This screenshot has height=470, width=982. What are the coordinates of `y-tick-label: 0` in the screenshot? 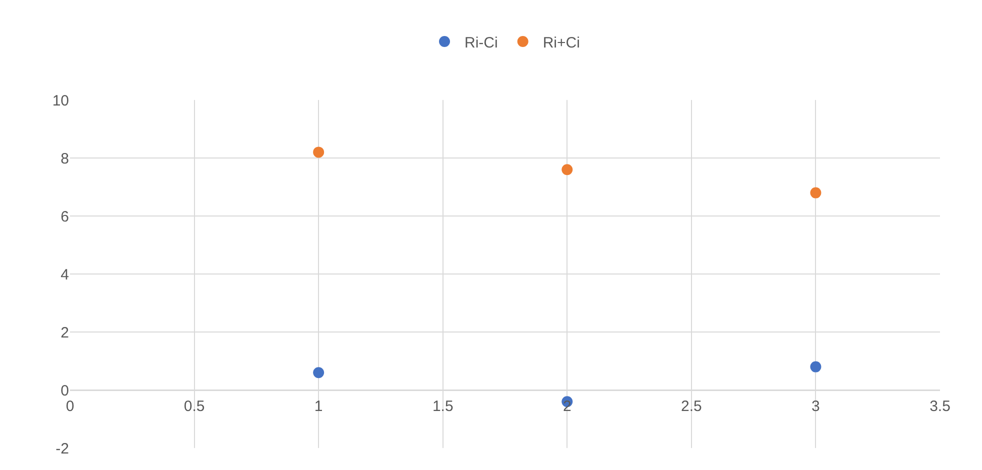 It's located at (64, 391).